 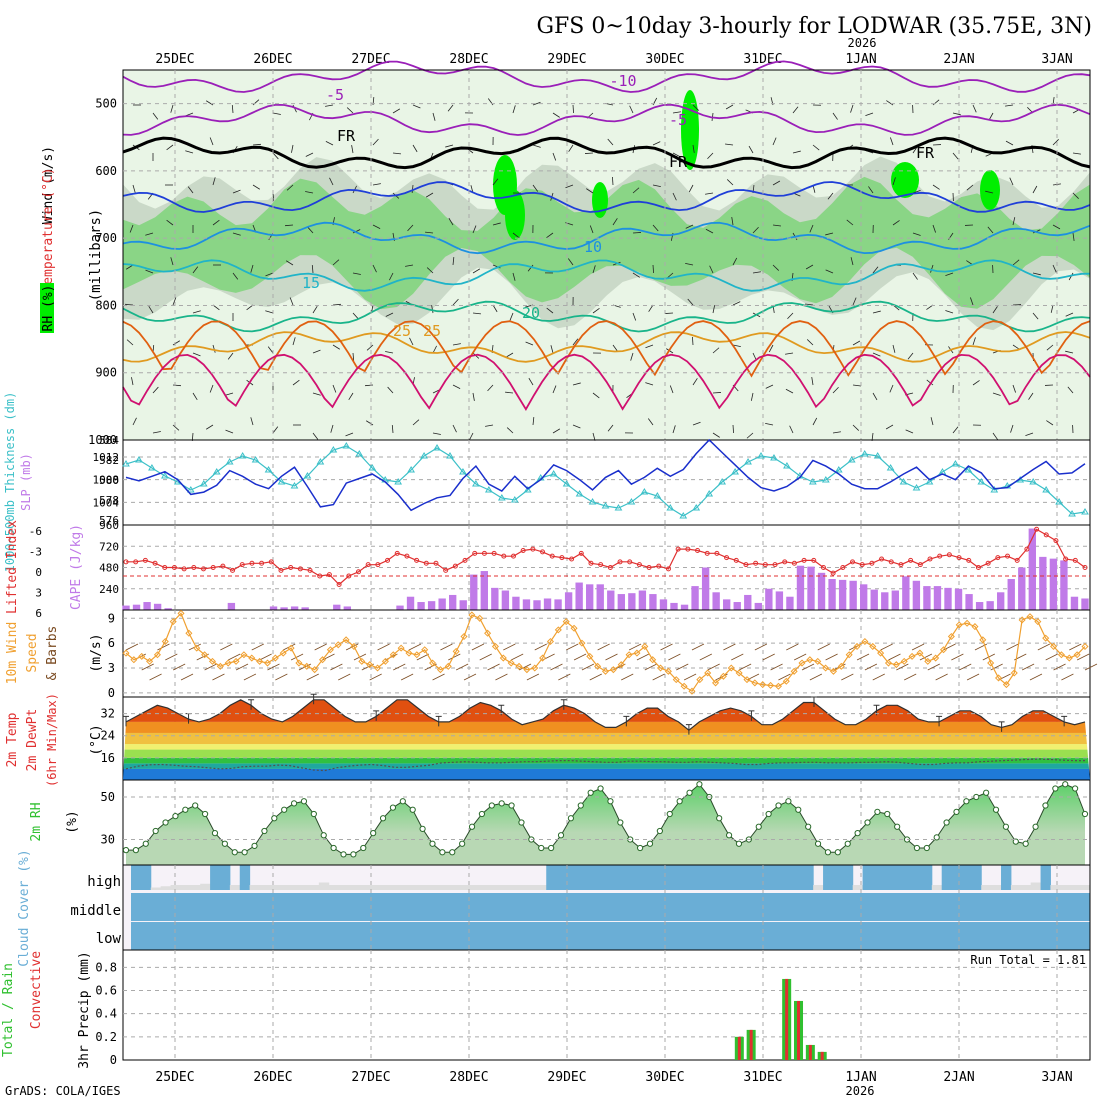 I want to click on cape-tick-label: 240, so click(x=109, y=589).